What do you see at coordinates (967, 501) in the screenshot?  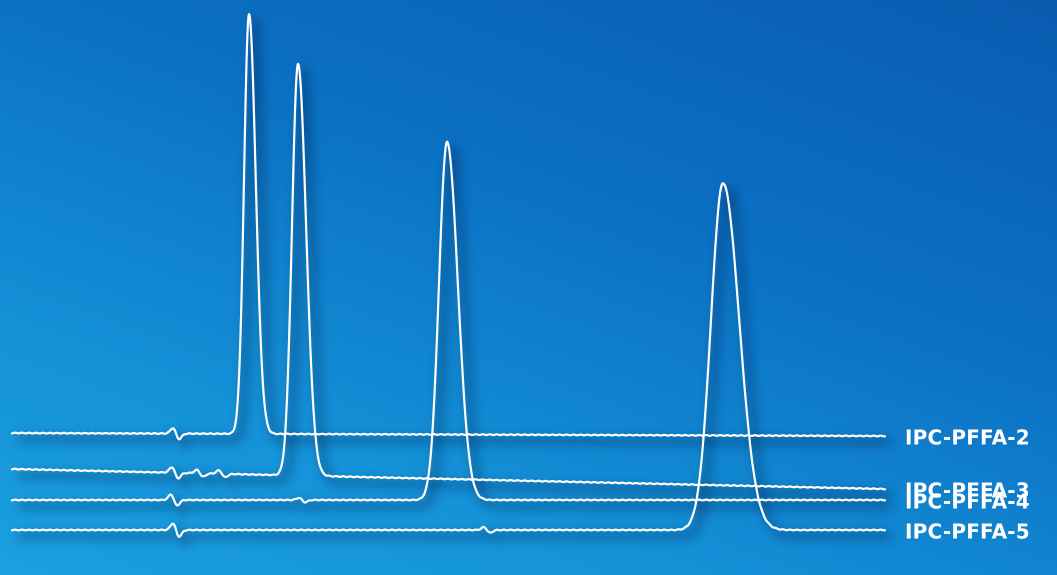 I see `series-label-ipc-pffa-4: IPC-PFFA-4` at bounding box center [967, 501].